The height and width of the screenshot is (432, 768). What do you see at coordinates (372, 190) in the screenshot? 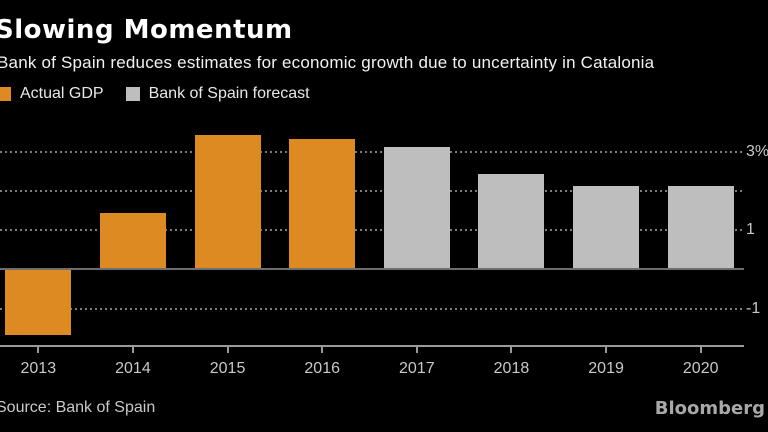
I see `gridline-2pct` at bounding box center [372, 190].